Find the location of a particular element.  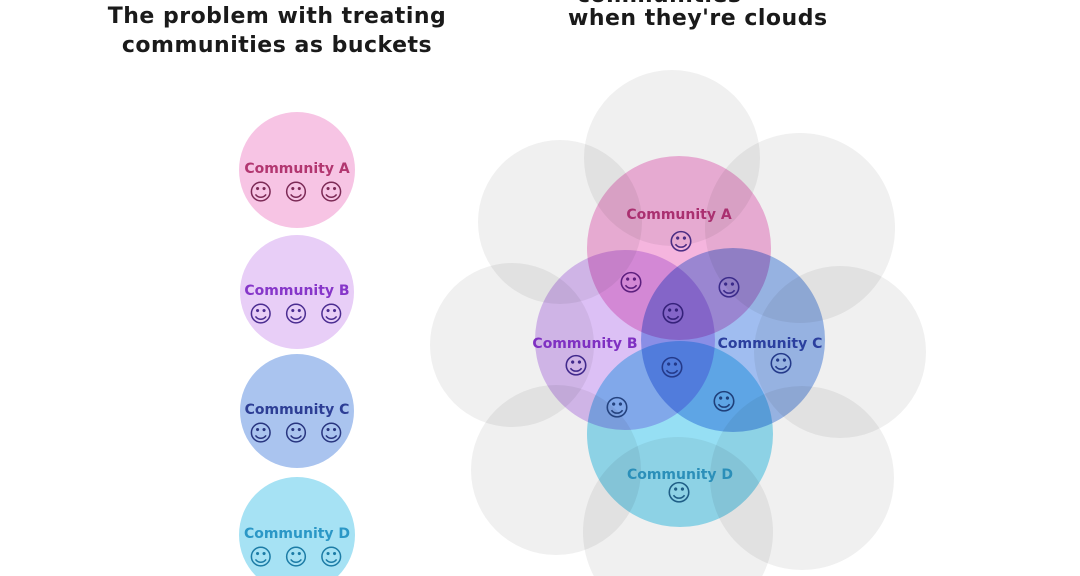

left-community-circle-b: Community B ☺ ☺ ☺ is located at coordinates (297, 292).